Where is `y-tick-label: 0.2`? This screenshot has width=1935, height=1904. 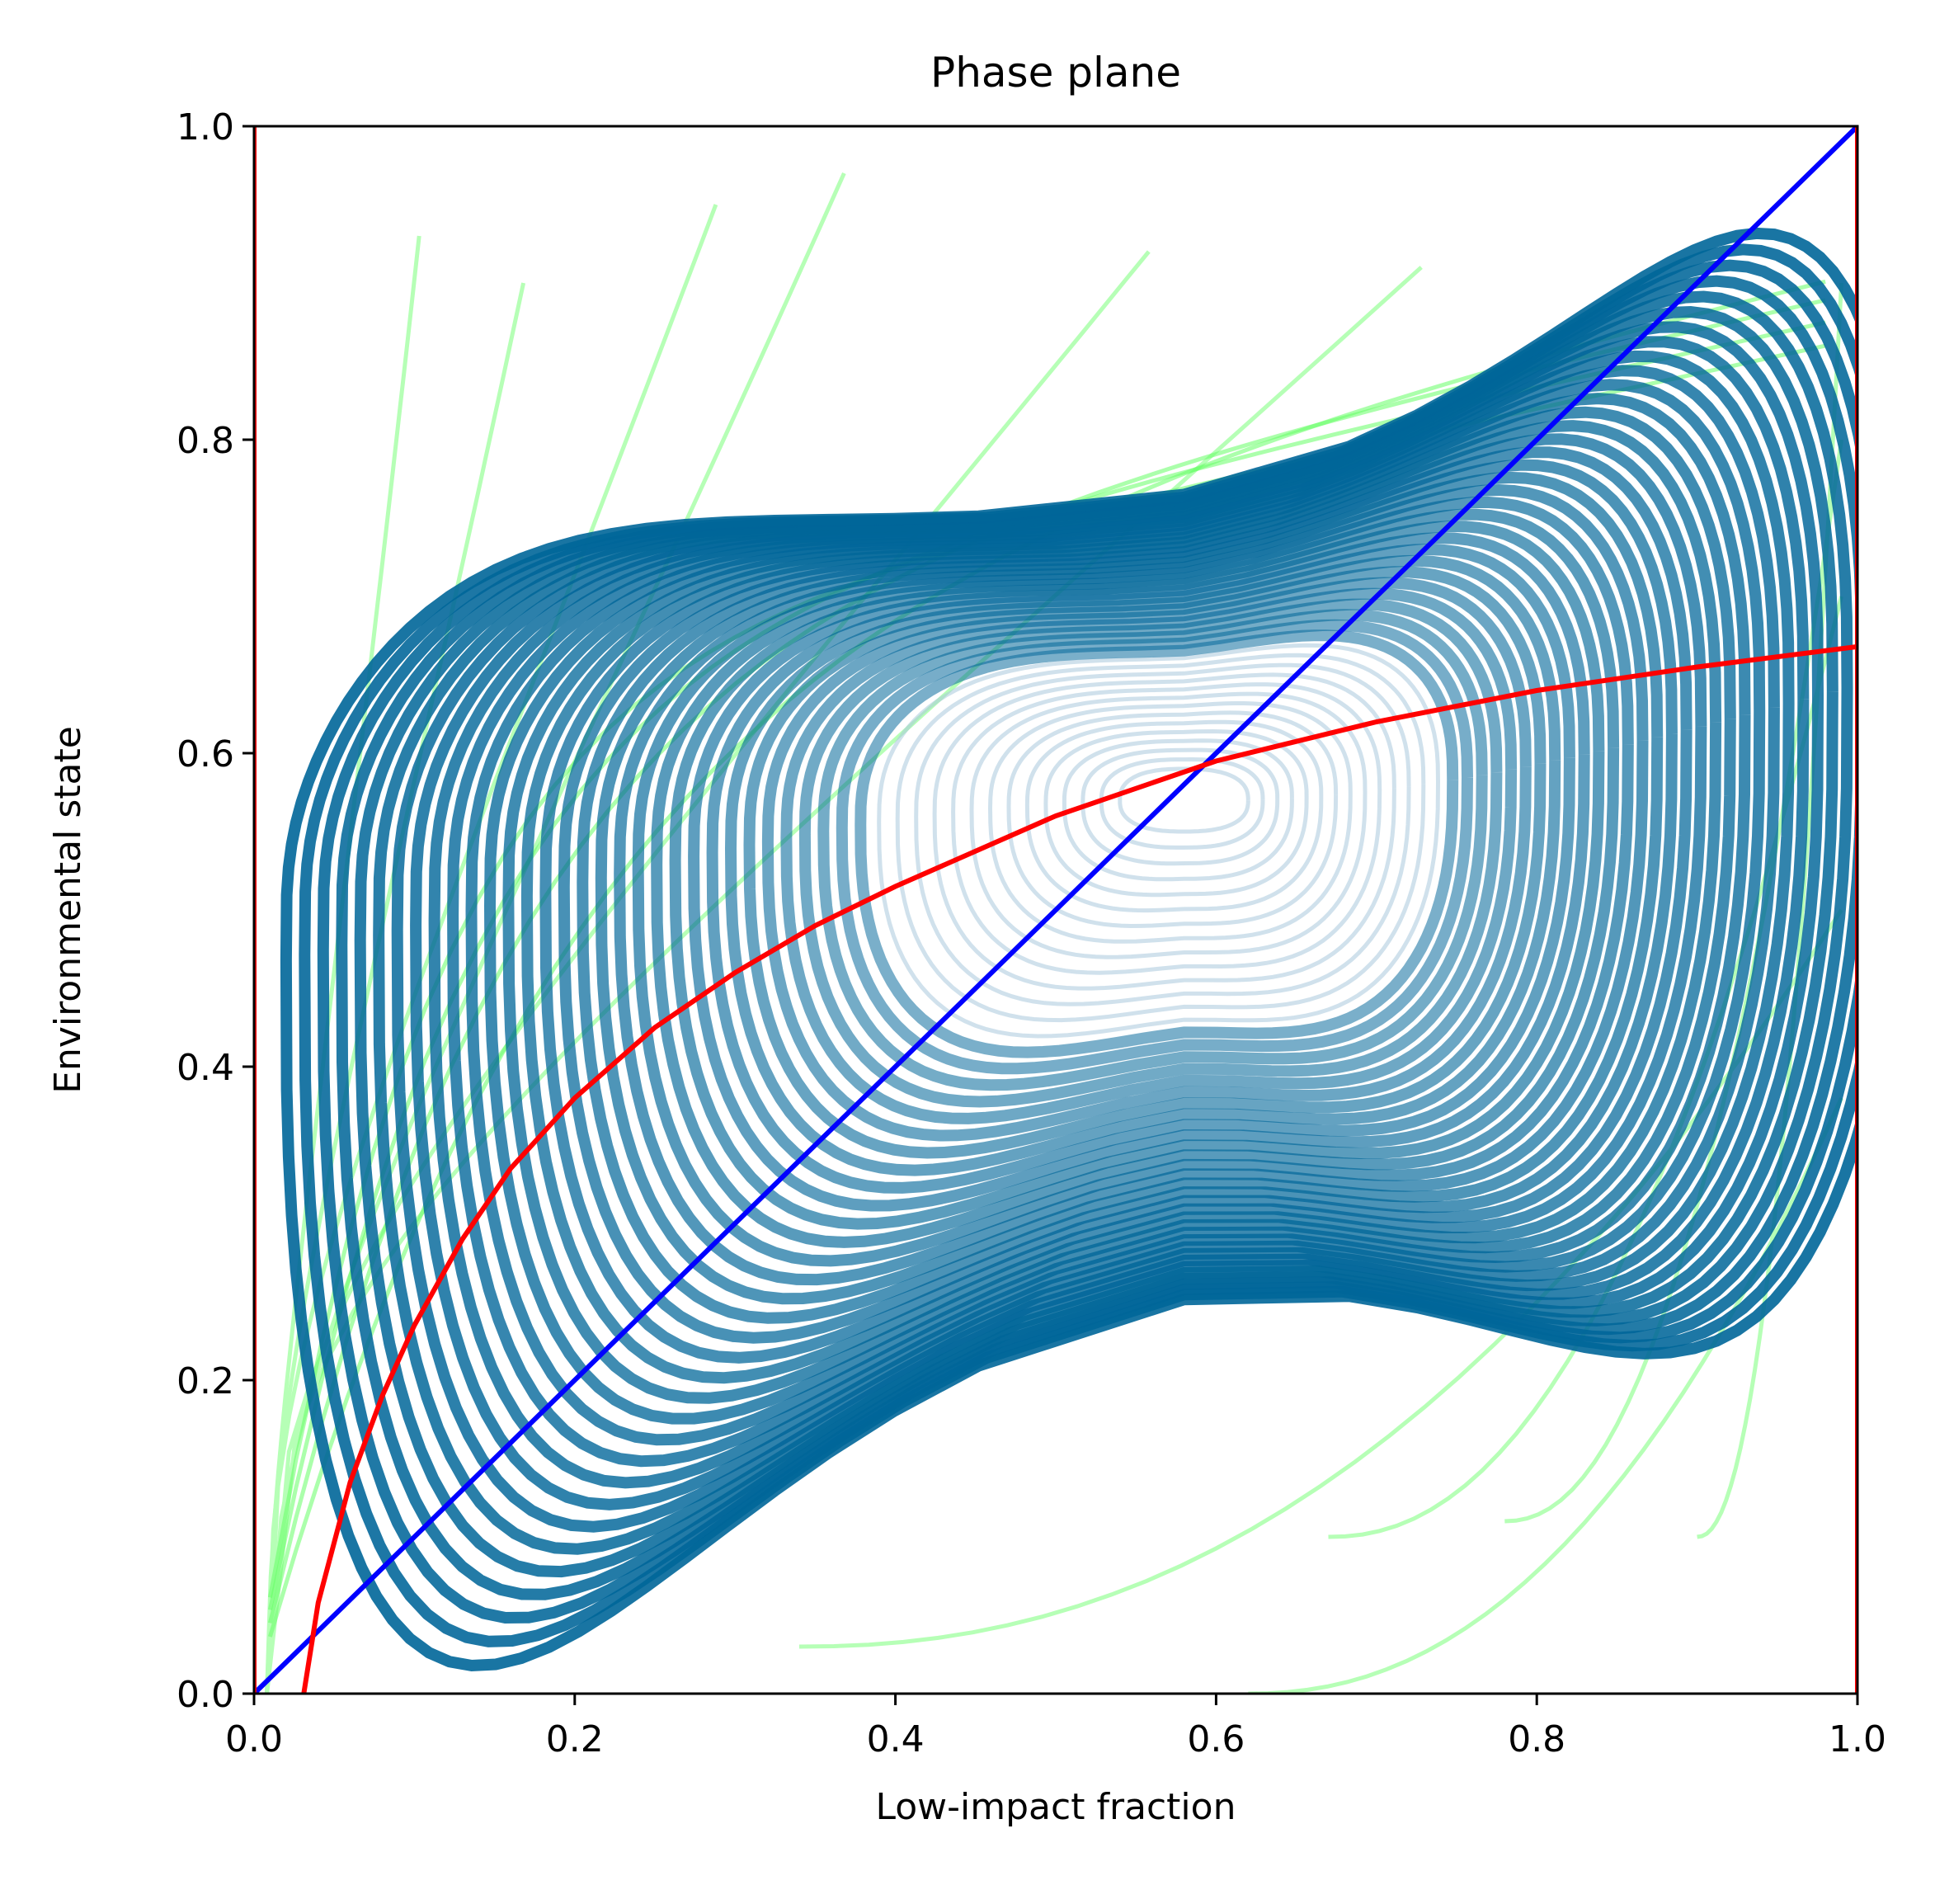
y-tick-label: 0.2 is located at coordinates (206, 1381).